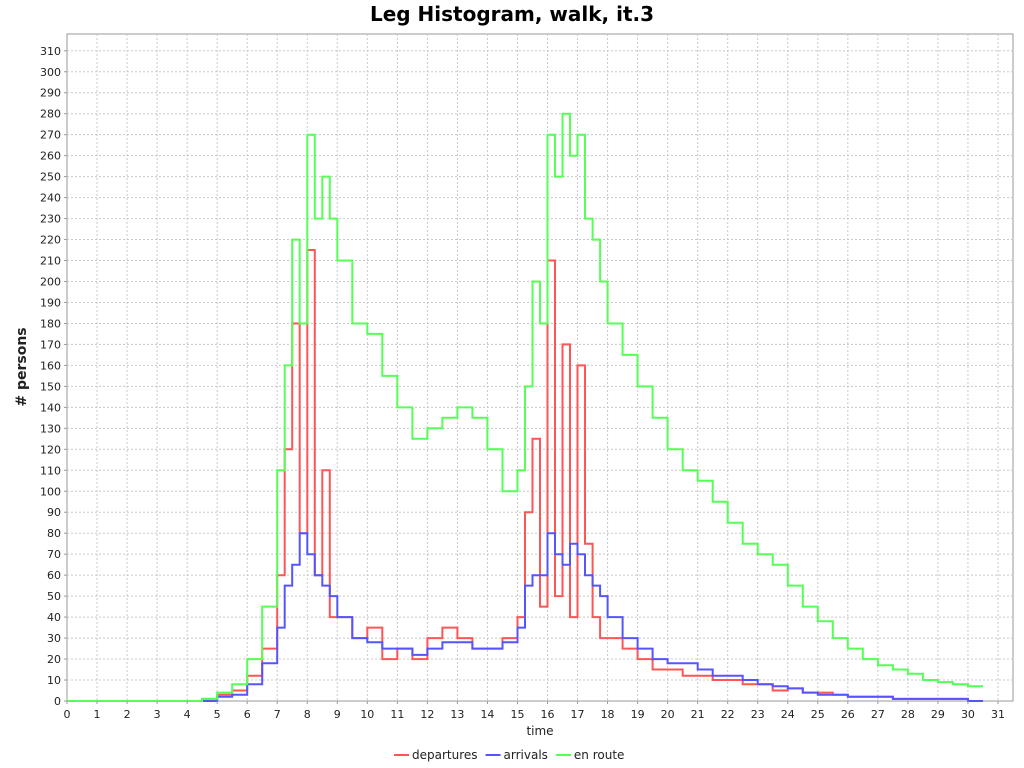 This screenshot has width=1024, height=768. What do you see at coordinates (998, 714) in the screenshot?
I see `x-tick-label: 31` at bounding box center [998, 714].